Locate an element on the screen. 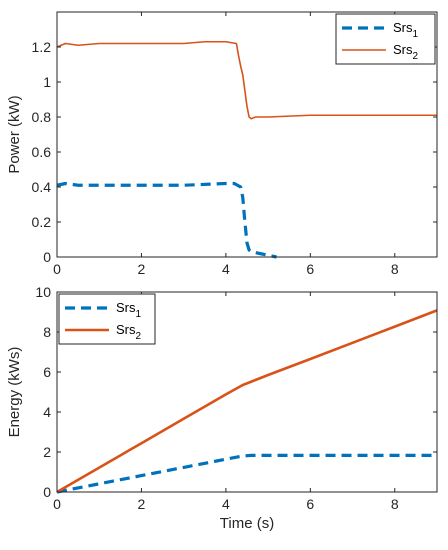 The height and width of the screenshot is (550, 448). y-tick-label: 0.6 is located at coordinates (42, 152).